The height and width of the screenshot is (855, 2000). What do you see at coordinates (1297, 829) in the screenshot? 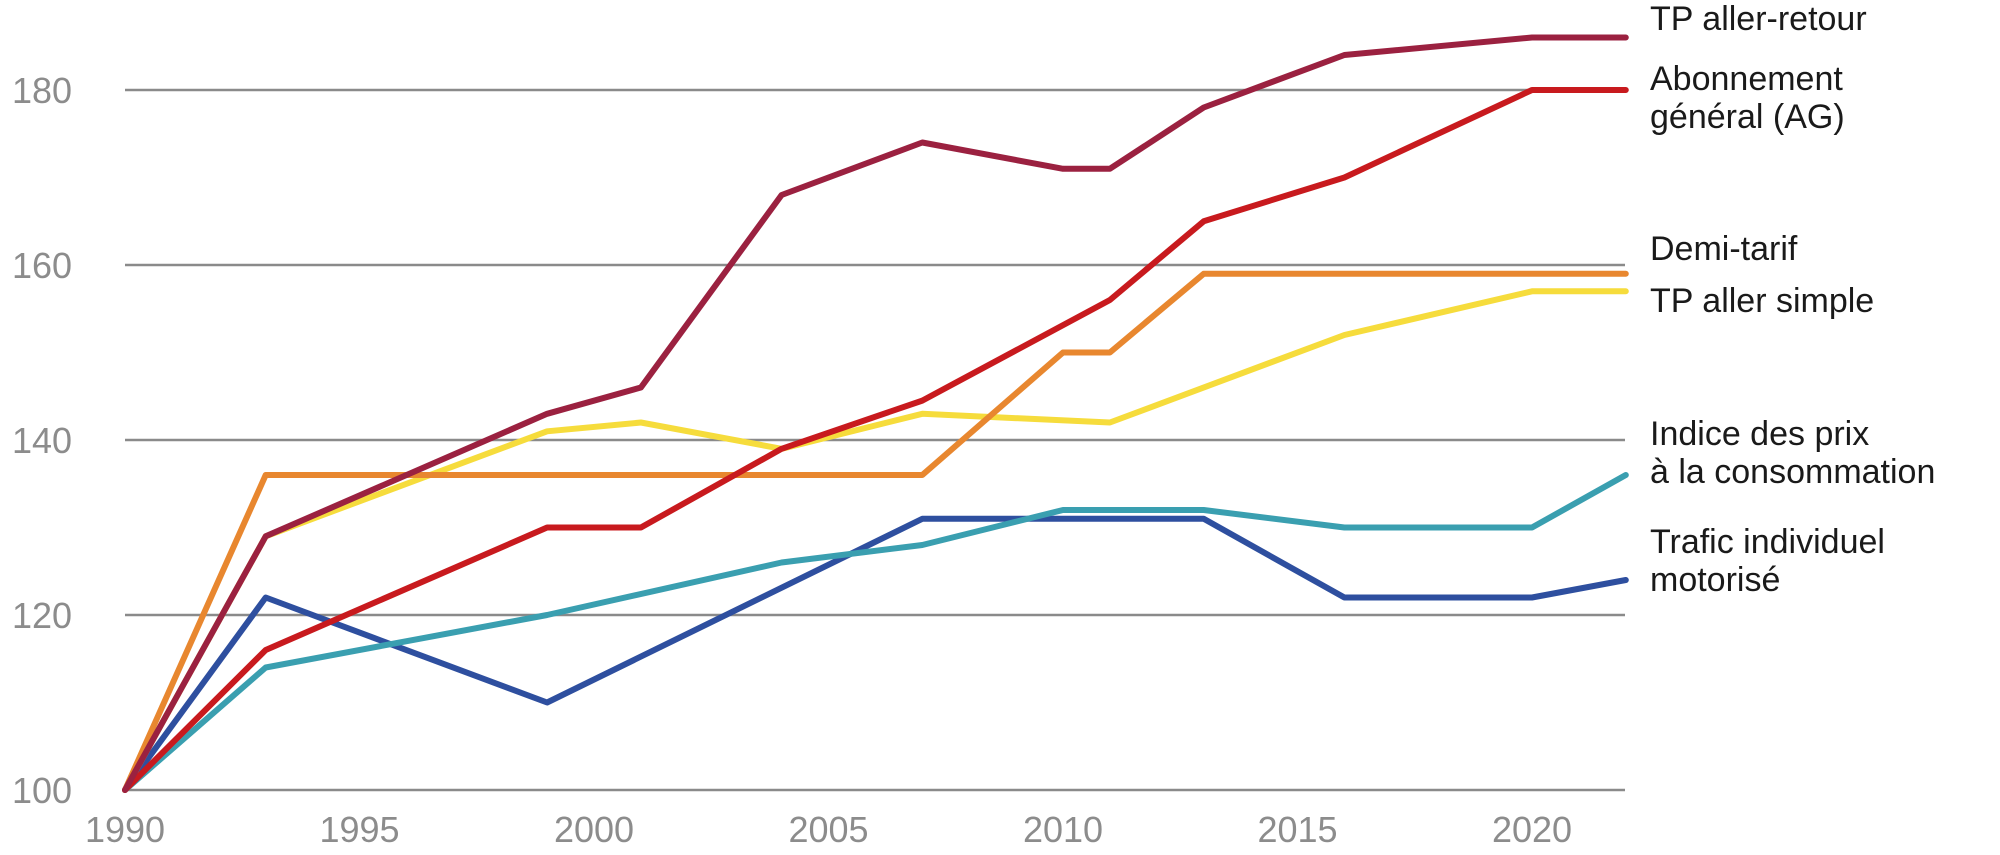
I see `x-tick-label: 2015` at bounding box center [1297, 829].